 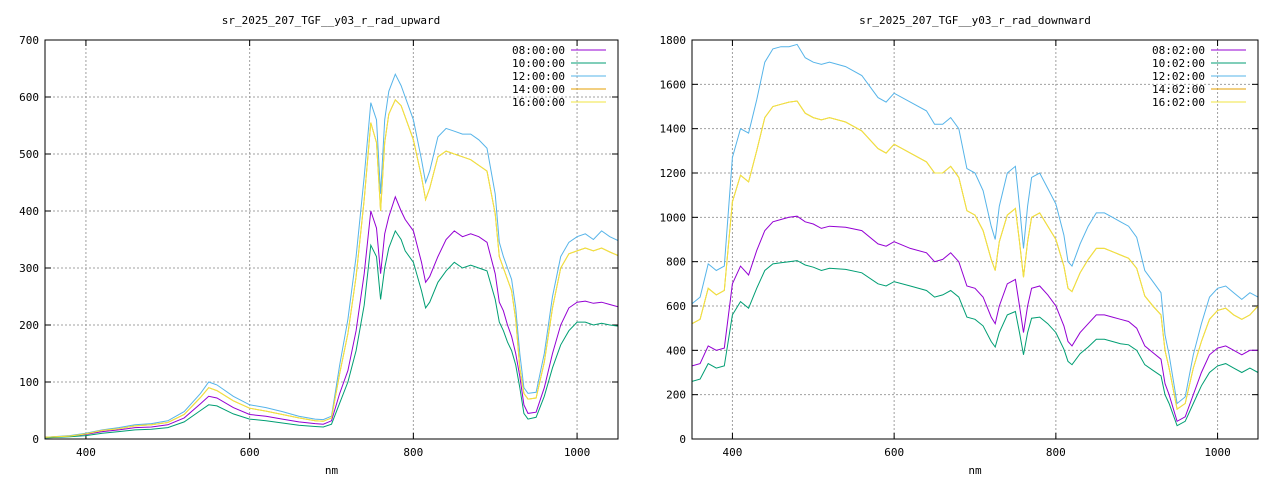 I want to click on legend-label: 10:00:00, so click(x=538, y=63).